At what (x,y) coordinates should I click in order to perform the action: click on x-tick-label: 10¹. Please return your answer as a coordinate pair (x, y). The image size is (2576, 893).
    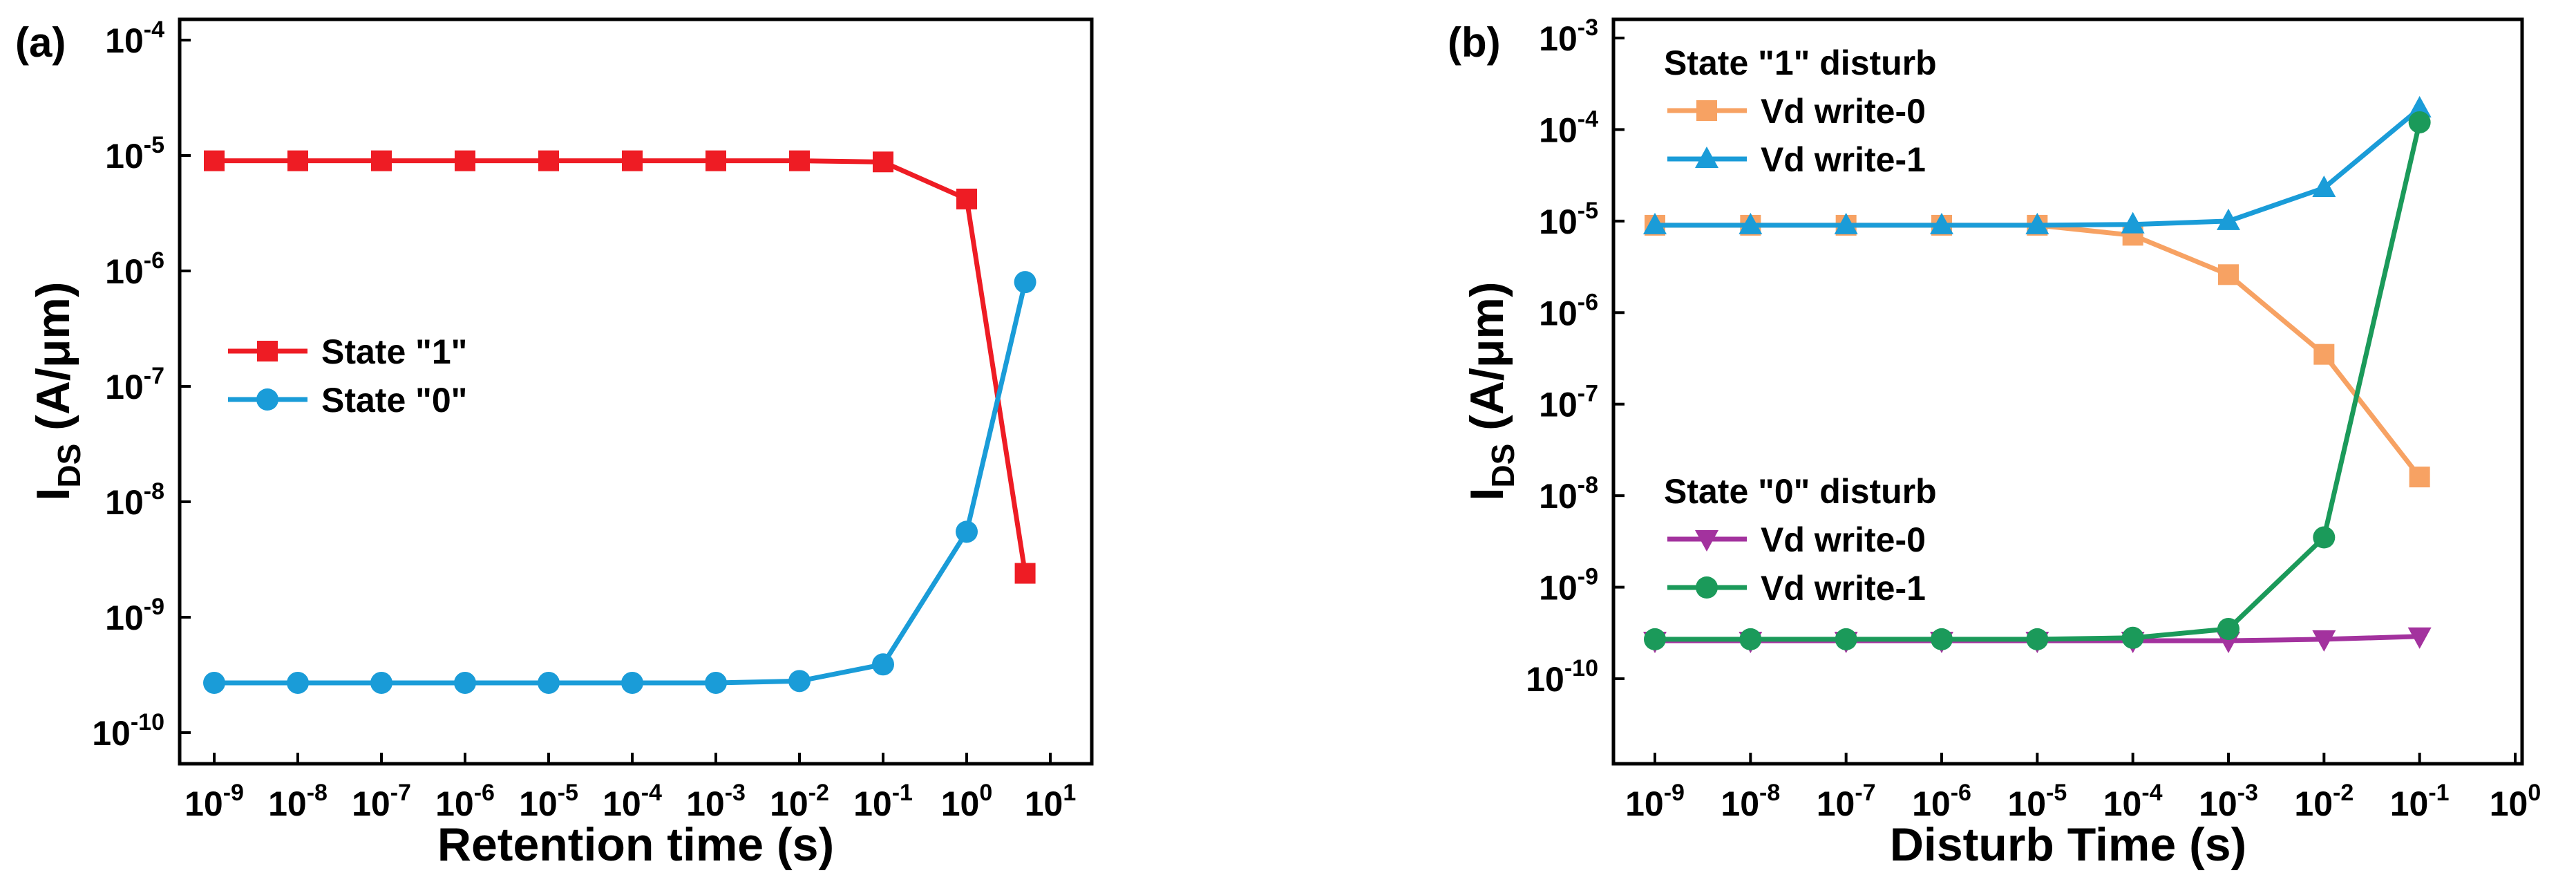
    Looking at the image, I should click on (1051, 801).